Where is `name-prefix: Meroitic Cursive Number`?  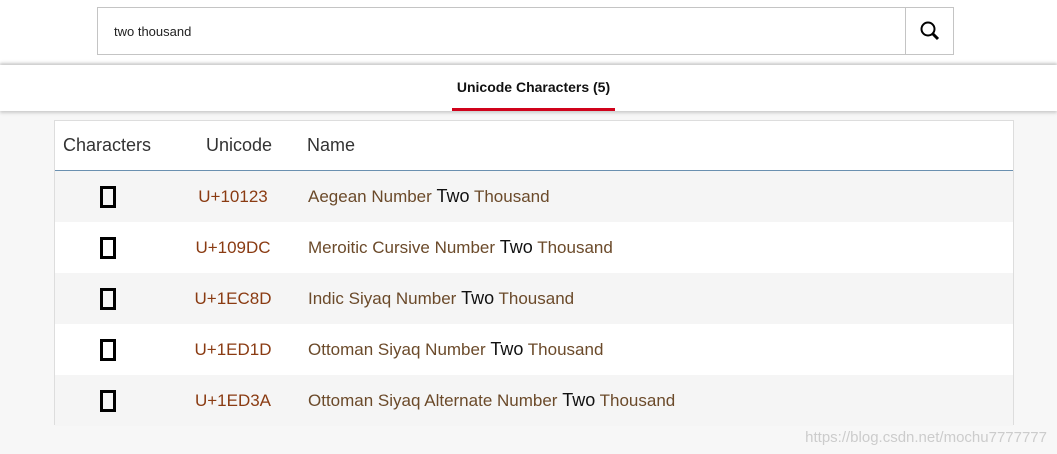
name-prefix: Meroitic Cursive Number is located at coordinates (404, 247).